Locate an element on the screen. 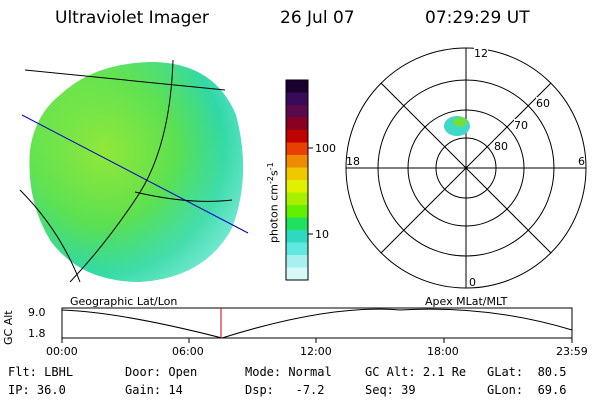 The height and width of the screenshot is (400, 600). polar-aurora-blob is located at coordinates (457, 126).